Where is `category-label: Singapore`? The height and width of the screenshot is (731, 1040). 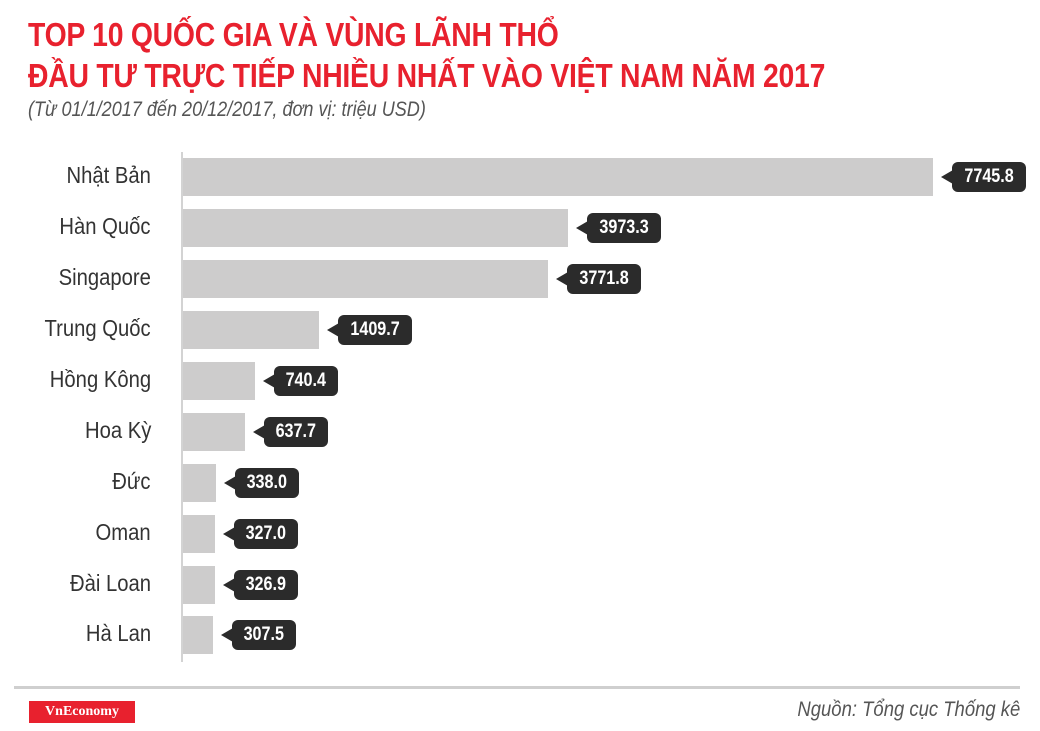
category-label: Singapore is located at coordinates (104, 277).